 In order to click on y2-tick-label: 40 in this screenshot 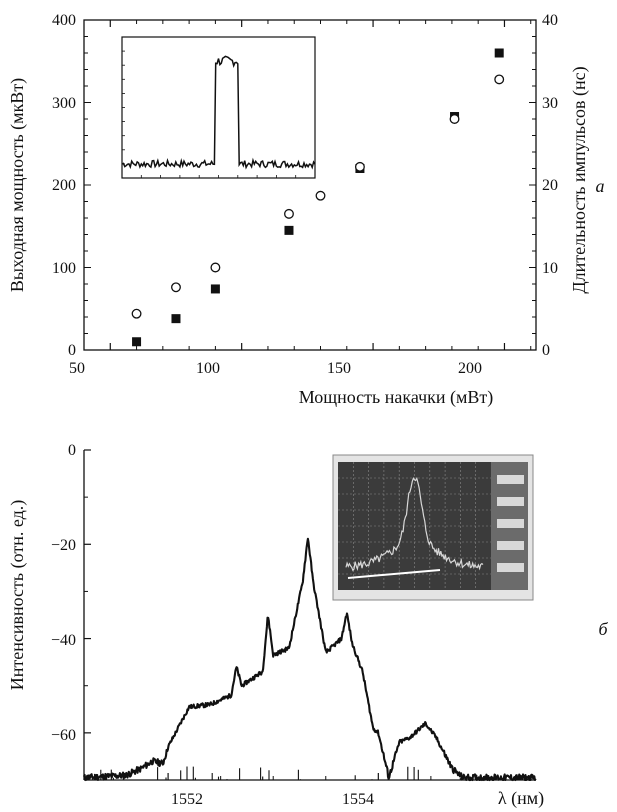, I will do `click(550, 20)`.